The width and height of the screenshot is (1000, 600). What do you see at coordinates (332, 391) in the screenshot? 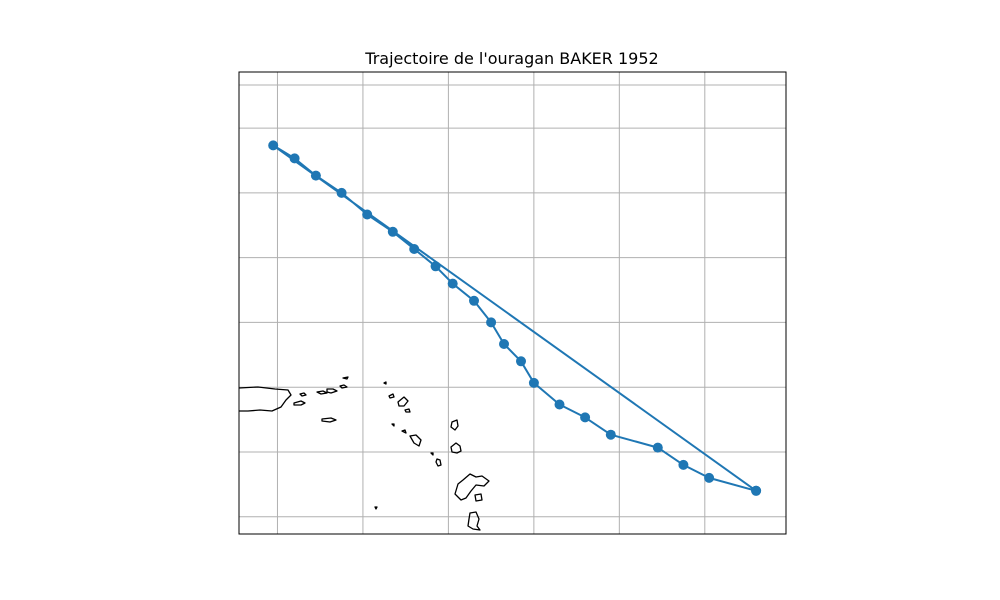
I see `coastline-tortola` at bounding box center [332, 391].